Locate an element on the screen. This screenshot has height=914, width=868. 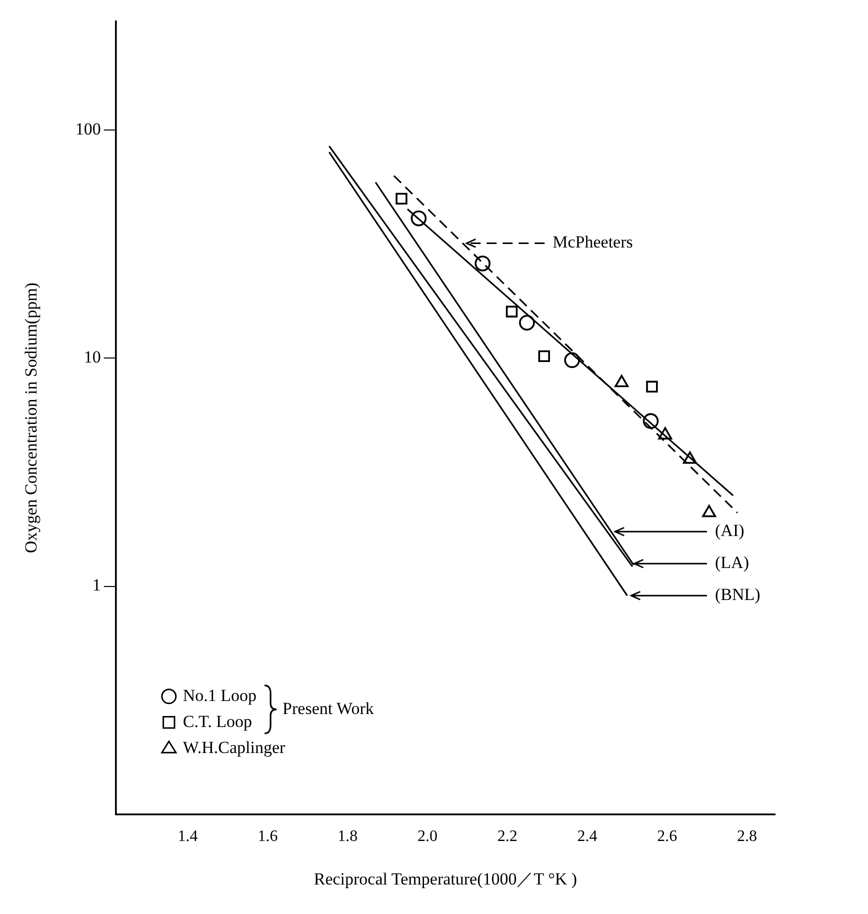
legend-label: (LA) is located at coordinates (732, 562).